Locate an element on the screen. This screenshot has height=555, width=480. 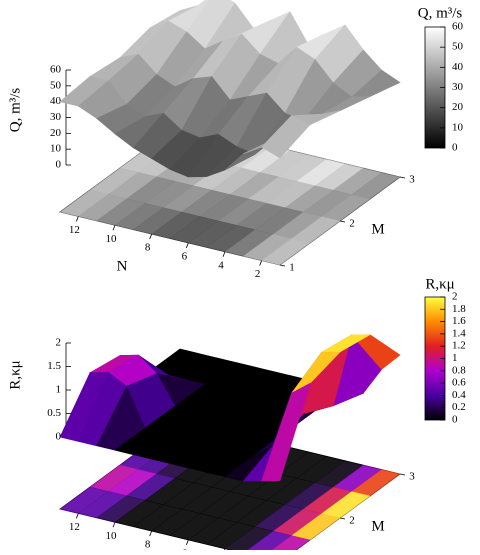
colorbar-tick-label: 0.4 is located at coordinates (459, 395).